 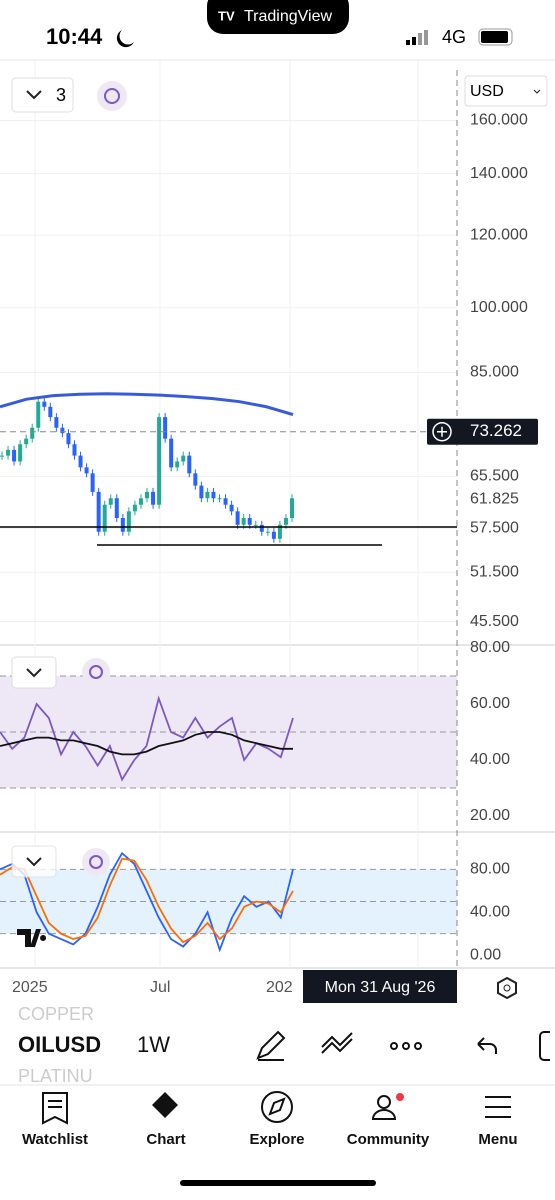 What do you see at coordinates (494, 499) in the screenshot?
I see `last-price: 61.825` at bounding box center [494, 499].